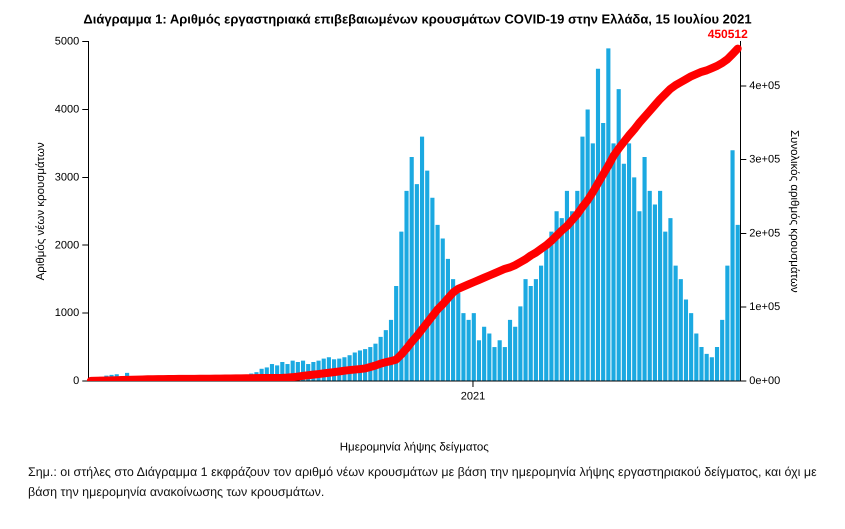 This screenshot has width=845, height=529. I want to click on y-tick-label: 1000, so click(67, 313).